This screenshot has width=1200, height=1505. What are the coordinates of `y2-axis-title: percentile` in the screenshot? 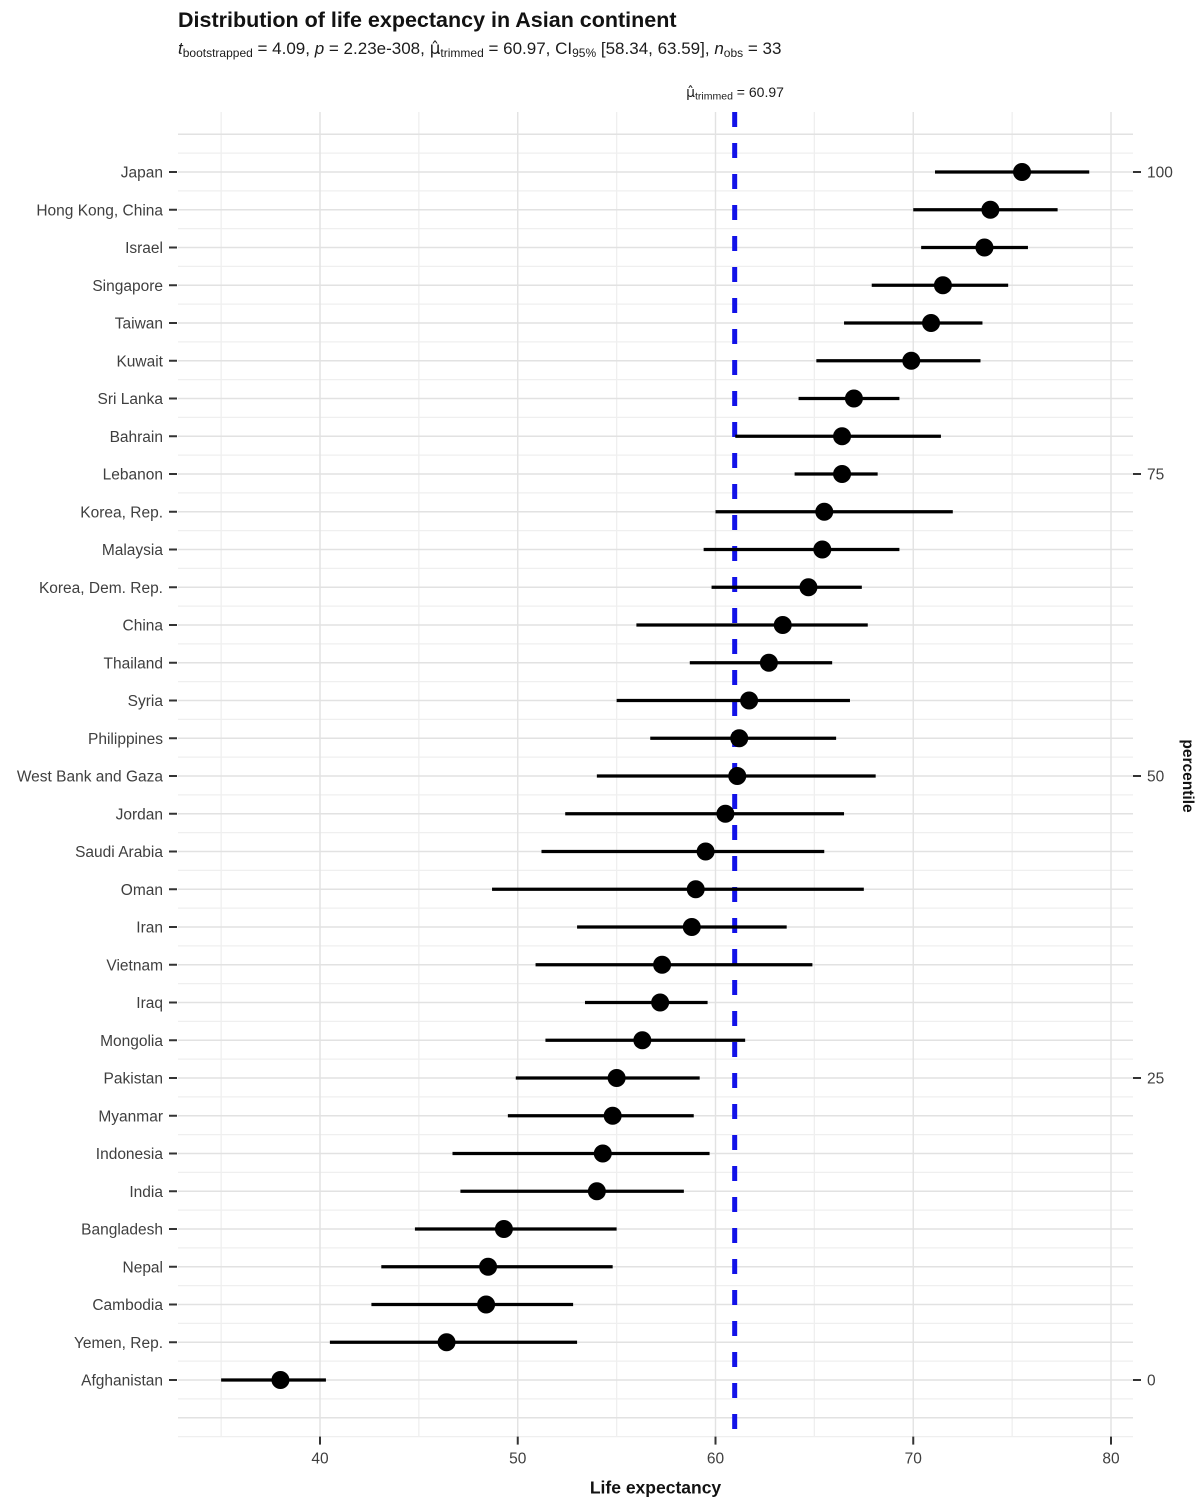 It's located at (1187, 776).